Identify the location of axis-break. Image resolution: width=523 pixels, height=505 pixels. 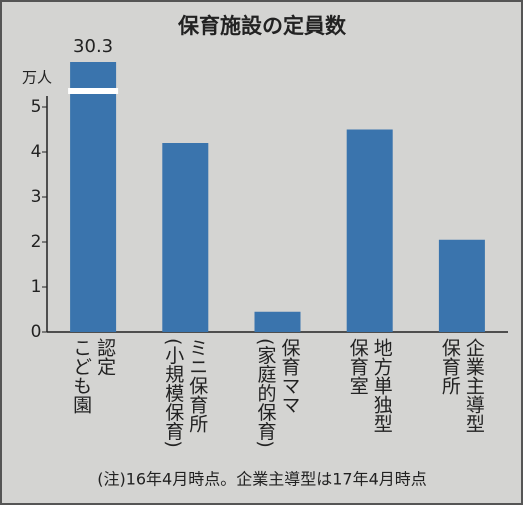
(93, 91).